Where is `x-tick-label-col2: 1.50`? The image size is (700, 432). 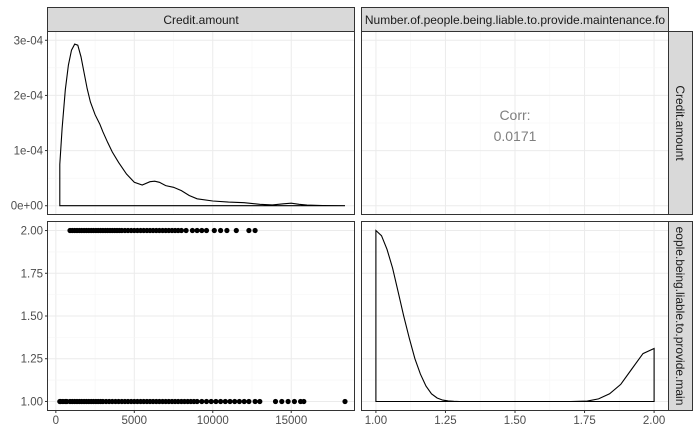
x-tick-label-col2: 1.50 is located at coordinates (515, 421).